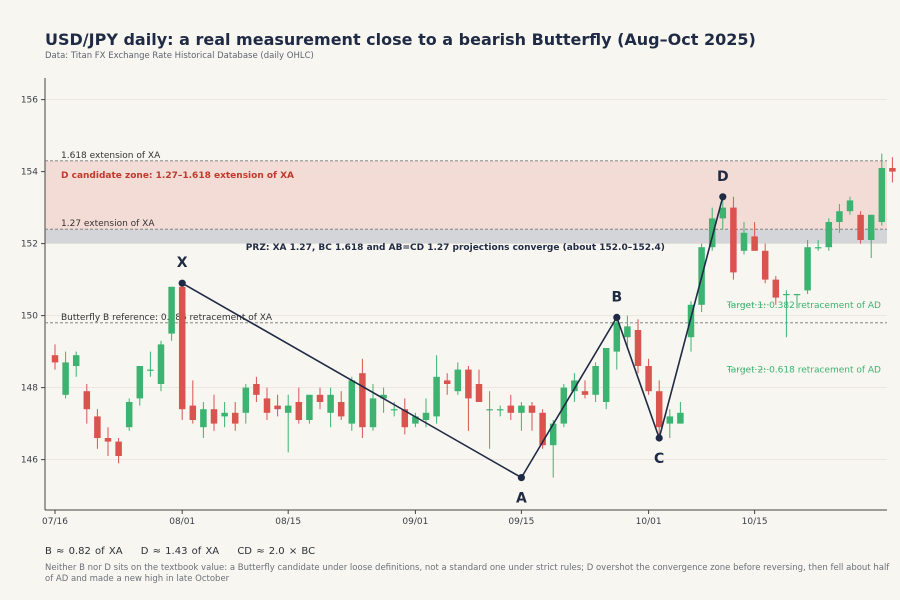  What do you see at coordinates (29, 101) in the screenshot?
I see `y-tick-label: 156` at bounding box center [29, 101].